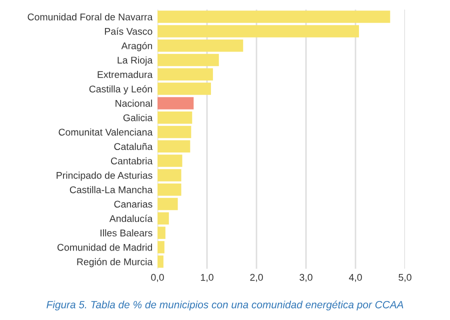 The image size is (450, 320). Describe the element at coordinates (134, 103) in the screenshot. I see `y-tick-label: Nacional` at that location.